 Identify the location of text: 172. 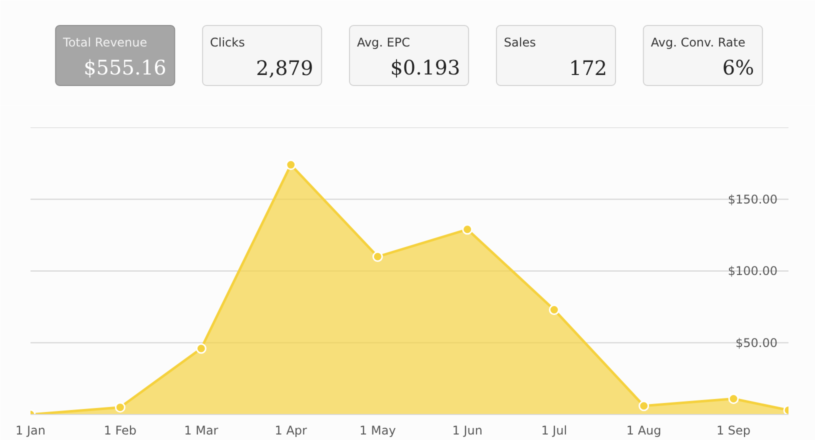
(588, 68).